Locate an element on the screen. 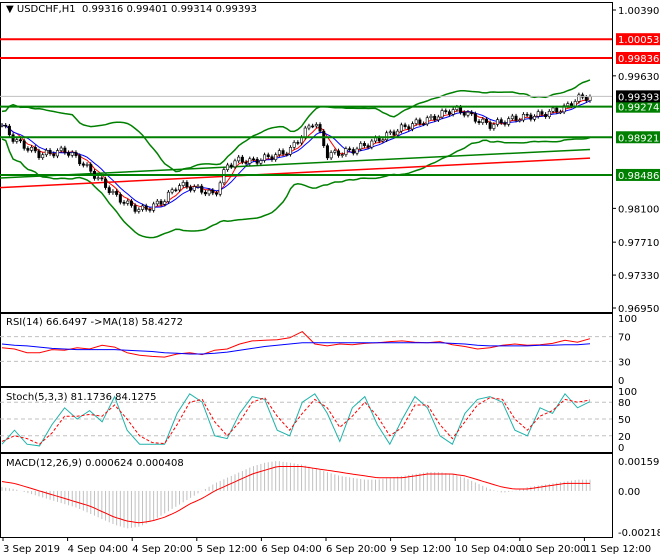 This screenshot has height=560, width=660. macd-tick-label: 0.00 is located at coordinates (629, 492).